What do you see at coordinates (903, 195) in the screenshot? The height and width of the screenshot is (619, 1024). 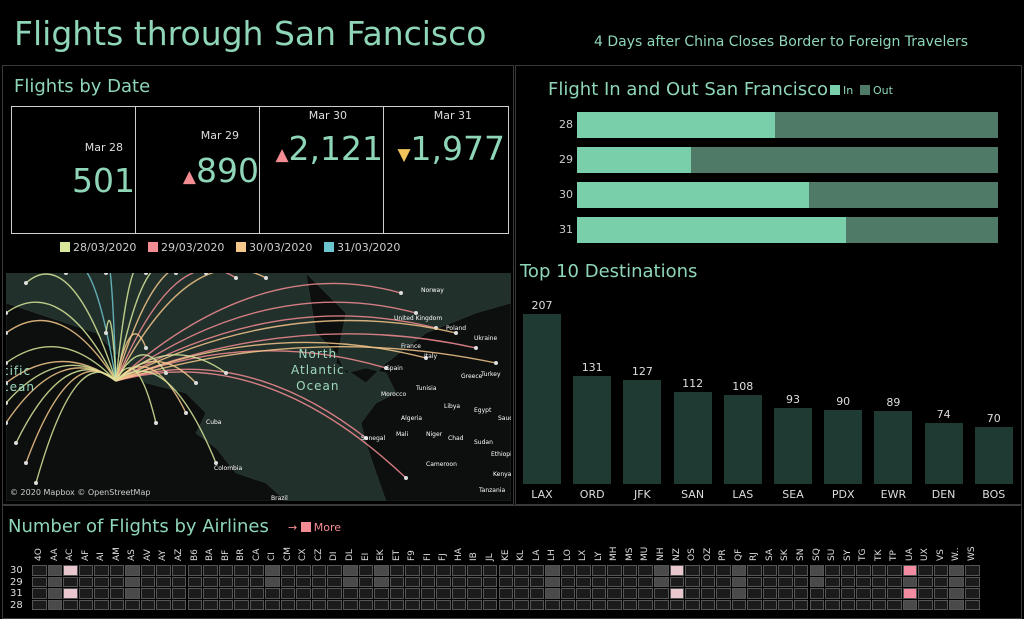 I see `out-bar` at bounding box center [903, 195].